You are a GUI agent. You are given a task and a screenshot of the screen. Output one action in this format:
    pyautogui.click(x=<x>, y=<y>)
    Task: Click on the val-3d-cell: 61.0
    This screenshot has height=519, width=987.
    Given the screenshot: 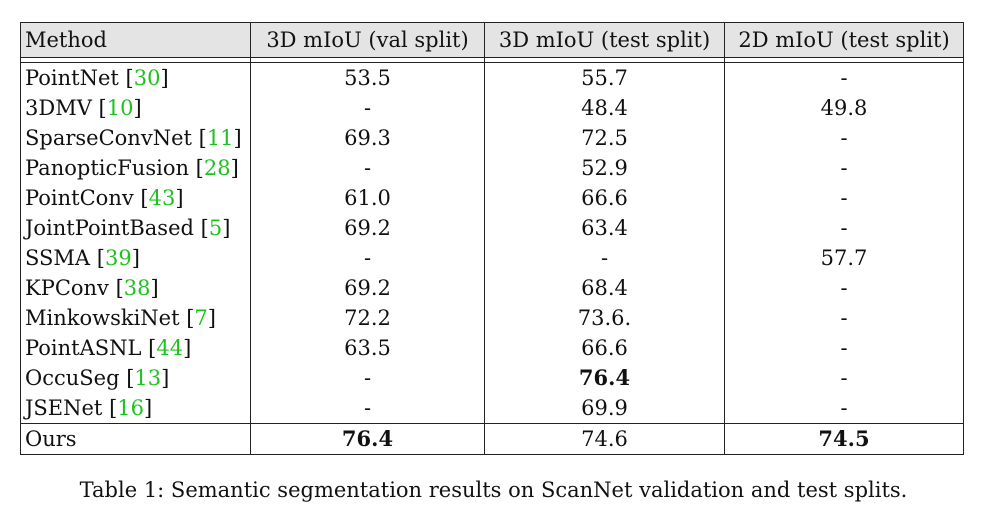 What is the action you would take?
    pyautogui.click(x=367, y=198)
    